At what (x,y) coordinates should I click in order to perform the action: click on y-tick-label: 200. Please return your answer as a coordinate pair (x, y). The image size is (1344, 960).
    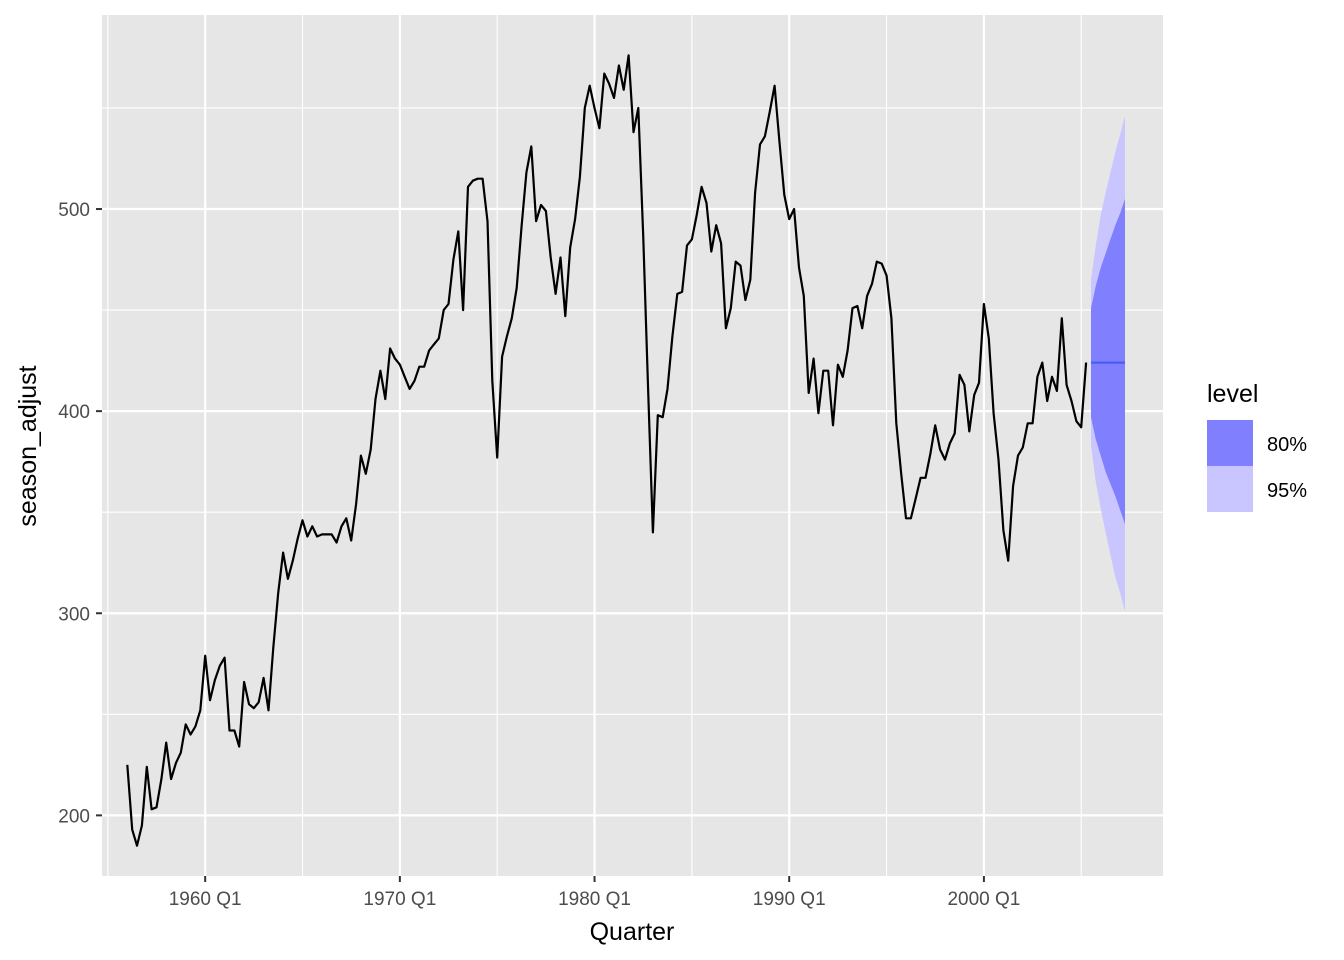
    Looking at the image, I should click on (74, 816).